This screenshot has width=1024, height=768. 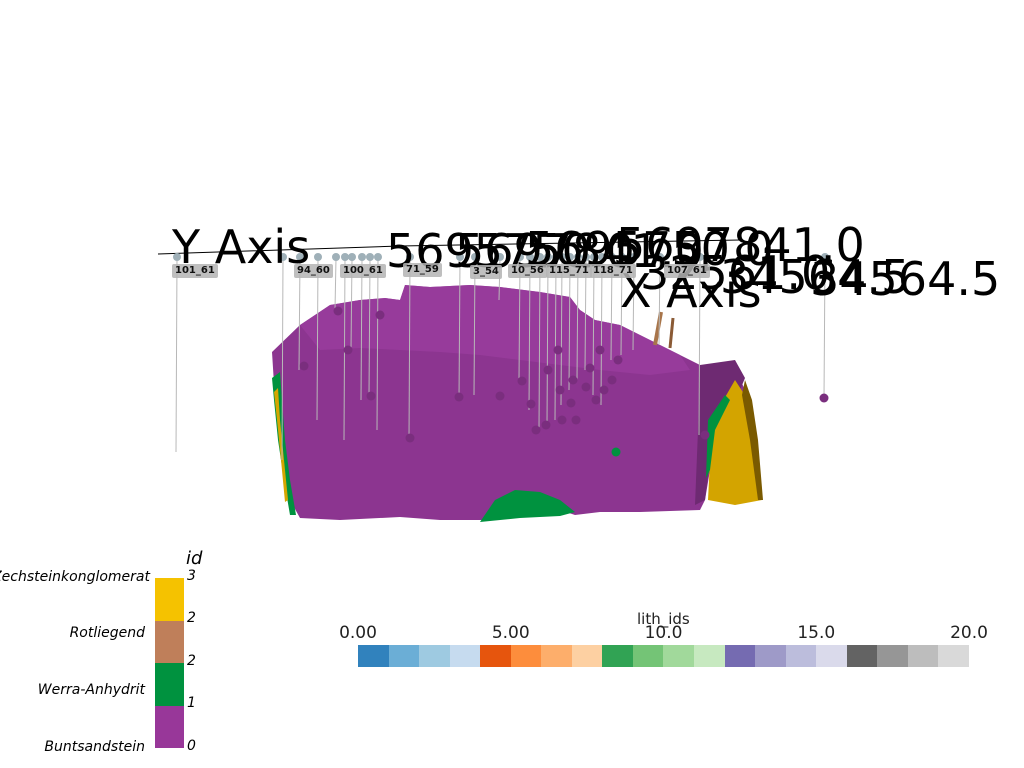 What do you see at coordinates (169, 642) in the screenshot?
I see `legend-swatch-rotliegend` at bounding box center [169, 642].